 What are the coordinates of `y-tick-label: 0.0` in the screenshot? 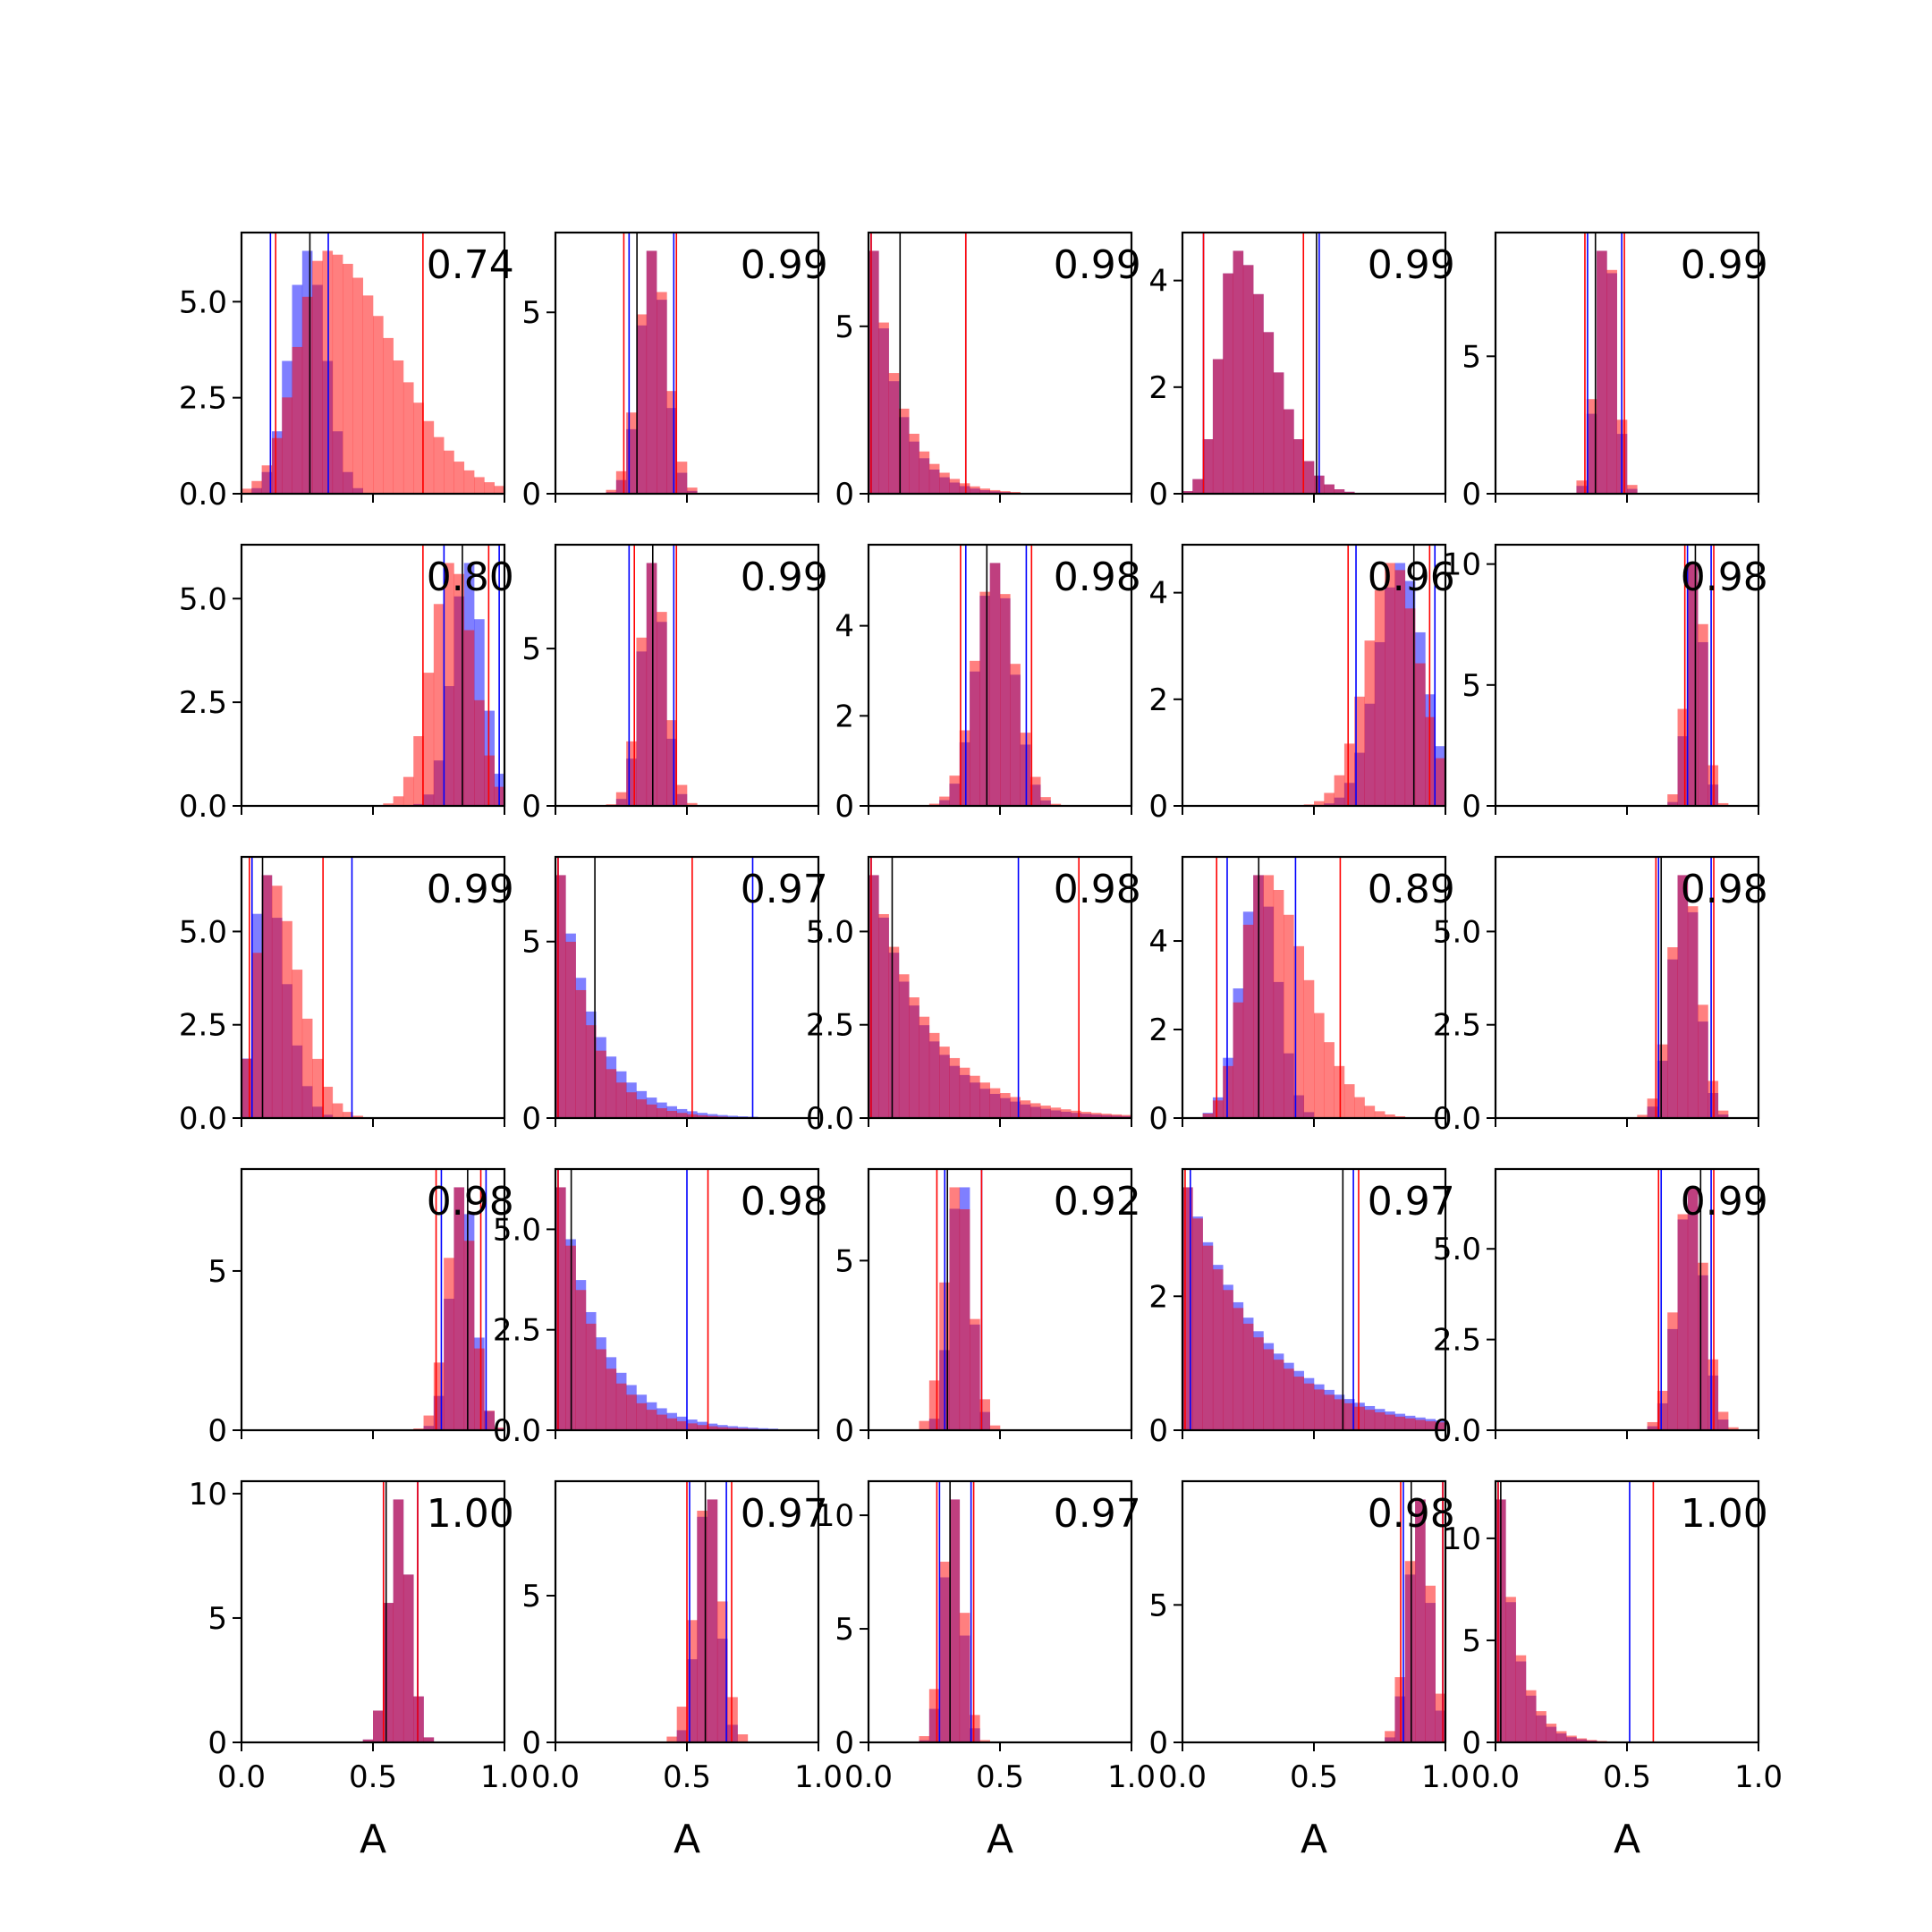 It's located at (203, 1119).